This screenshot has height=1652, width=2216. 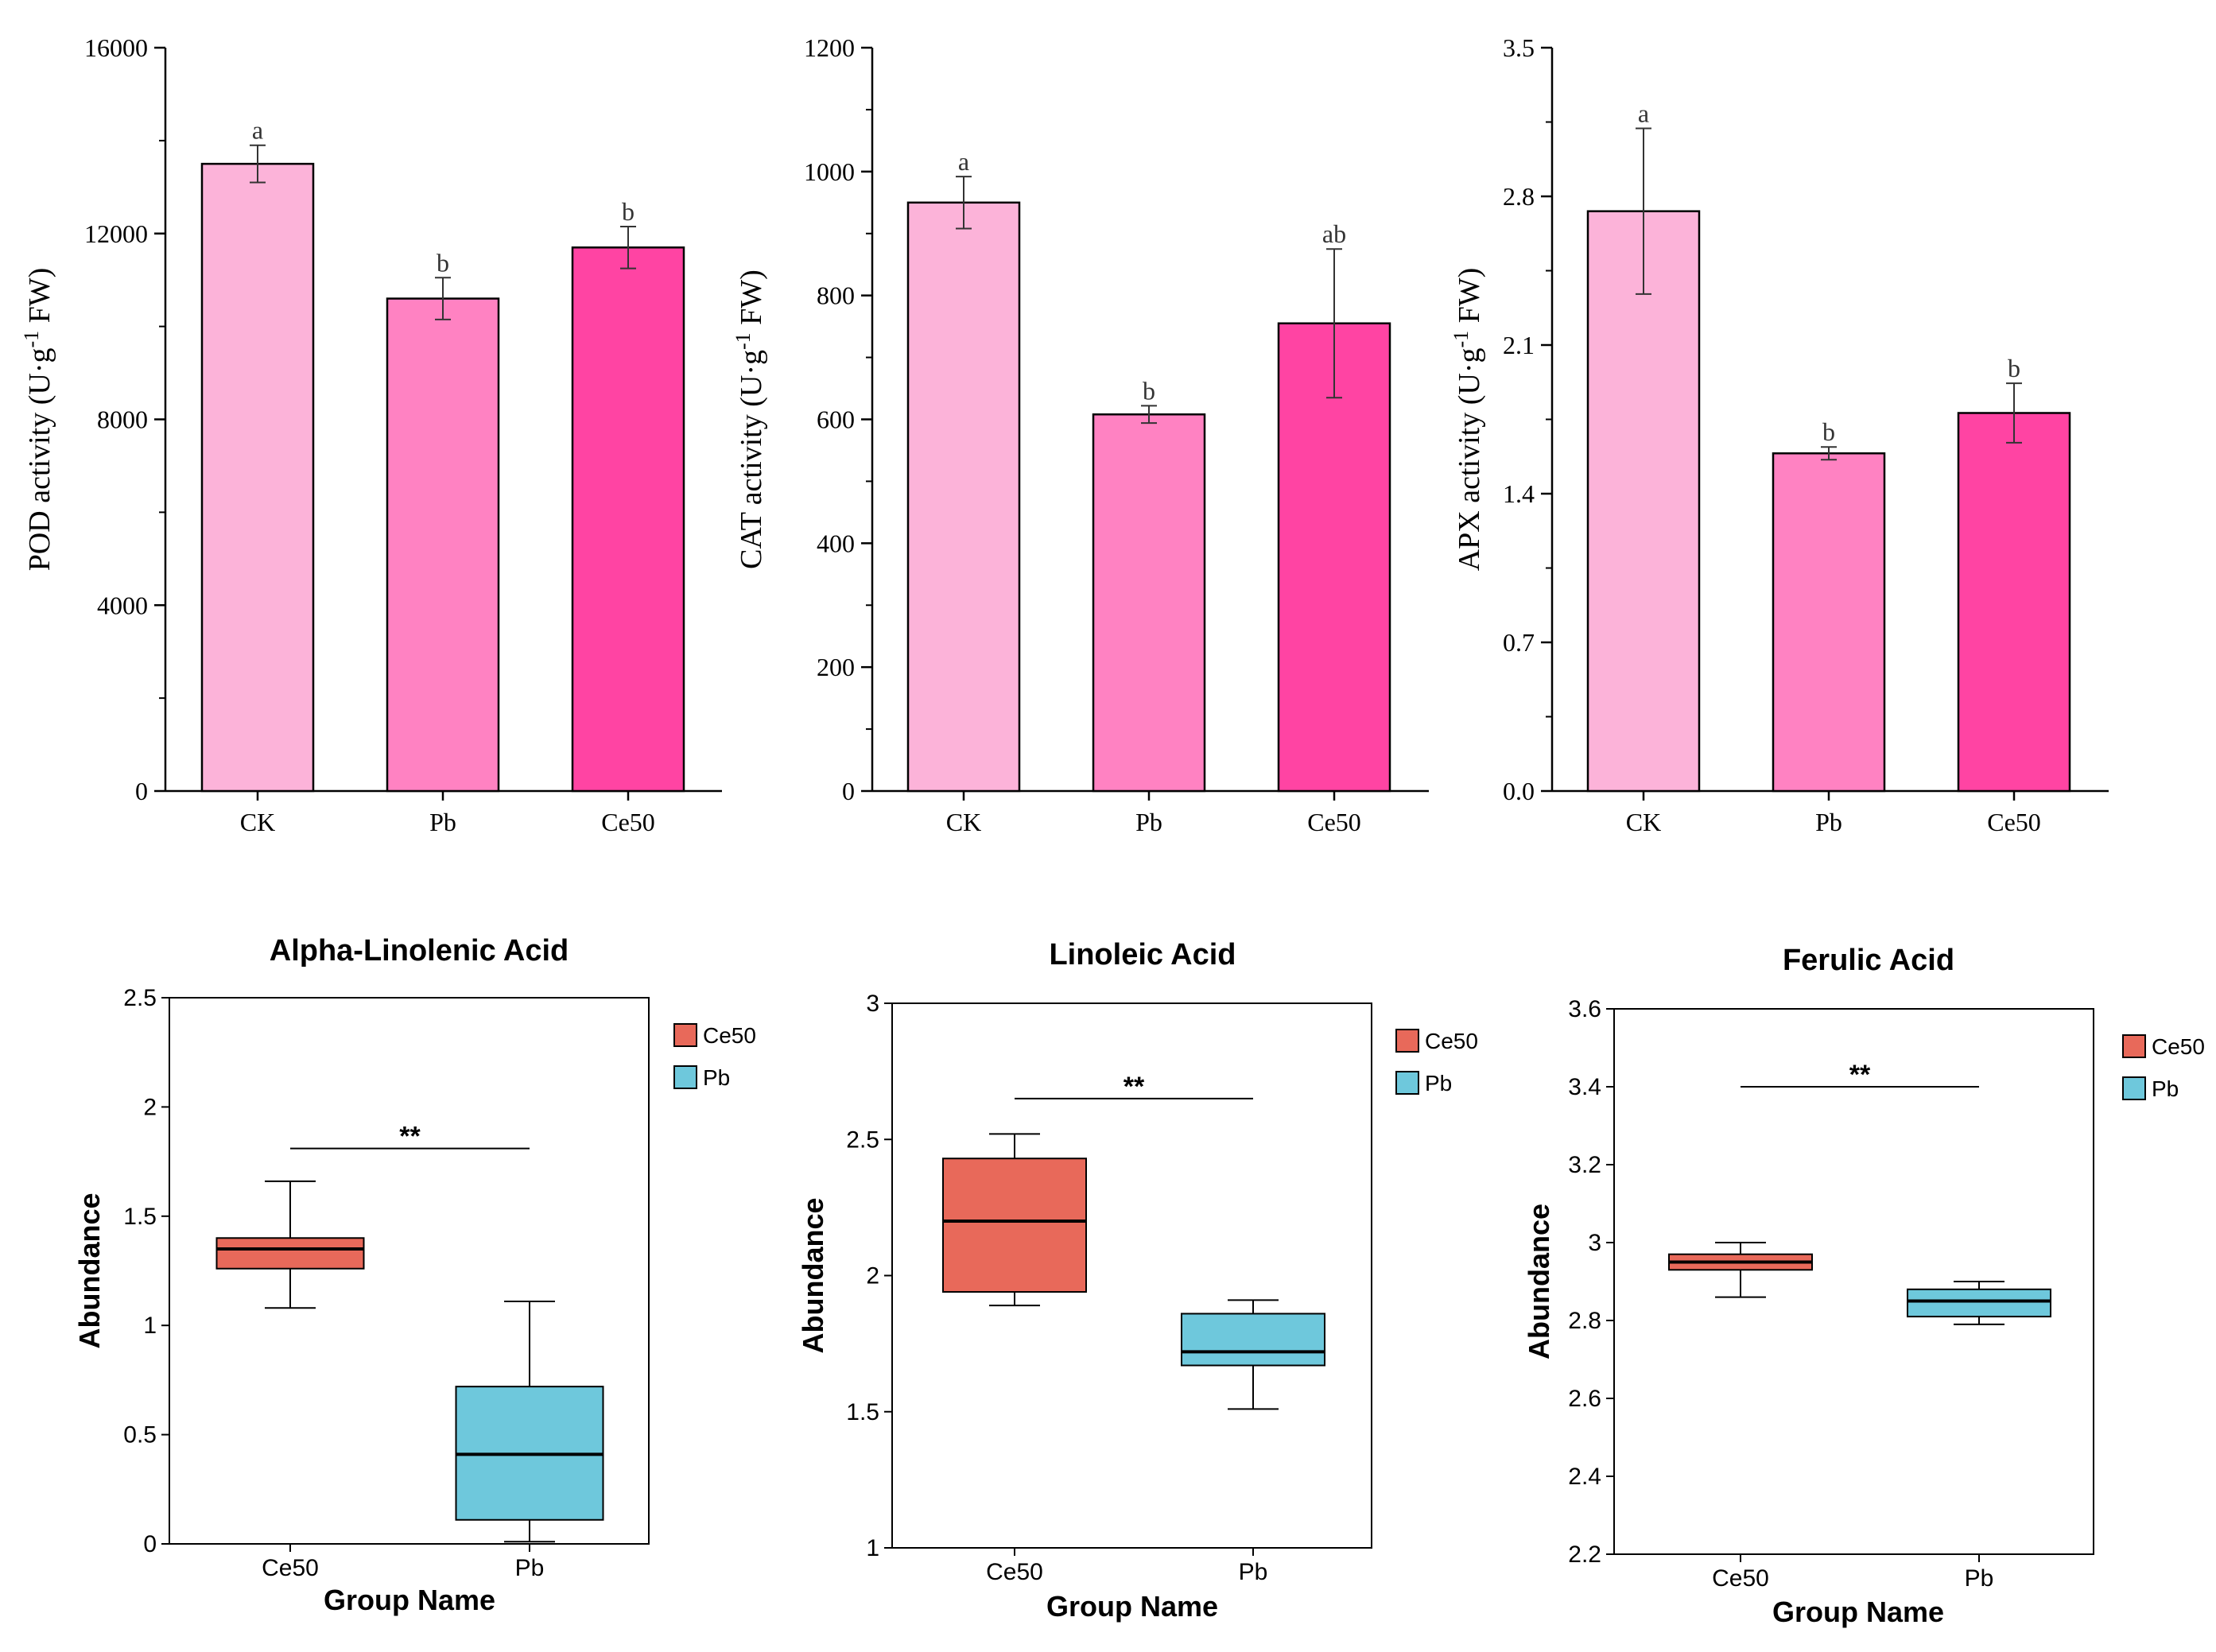 I want to click on y-tick-label: 8000, so click(x=123, y=419).